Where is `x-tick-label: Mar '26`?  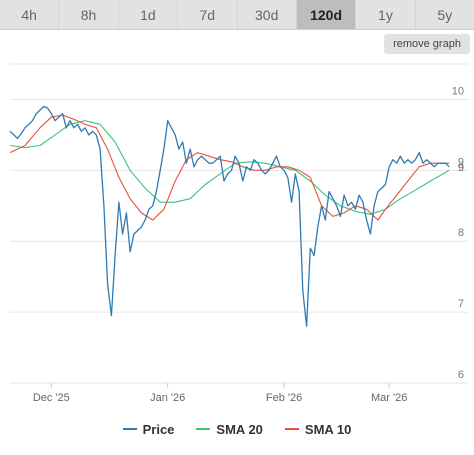
x-tick-label: Mar '26 is located at coordinates (389, 398).